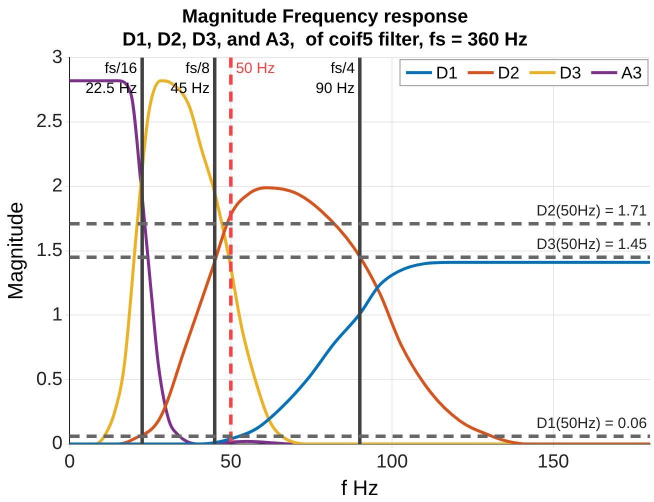  What do you see at coordinates (591, 244) in the screenshot?
I see `ref-line-label: D3(50Hz) = 1.45` at bounding box center [591, 244].